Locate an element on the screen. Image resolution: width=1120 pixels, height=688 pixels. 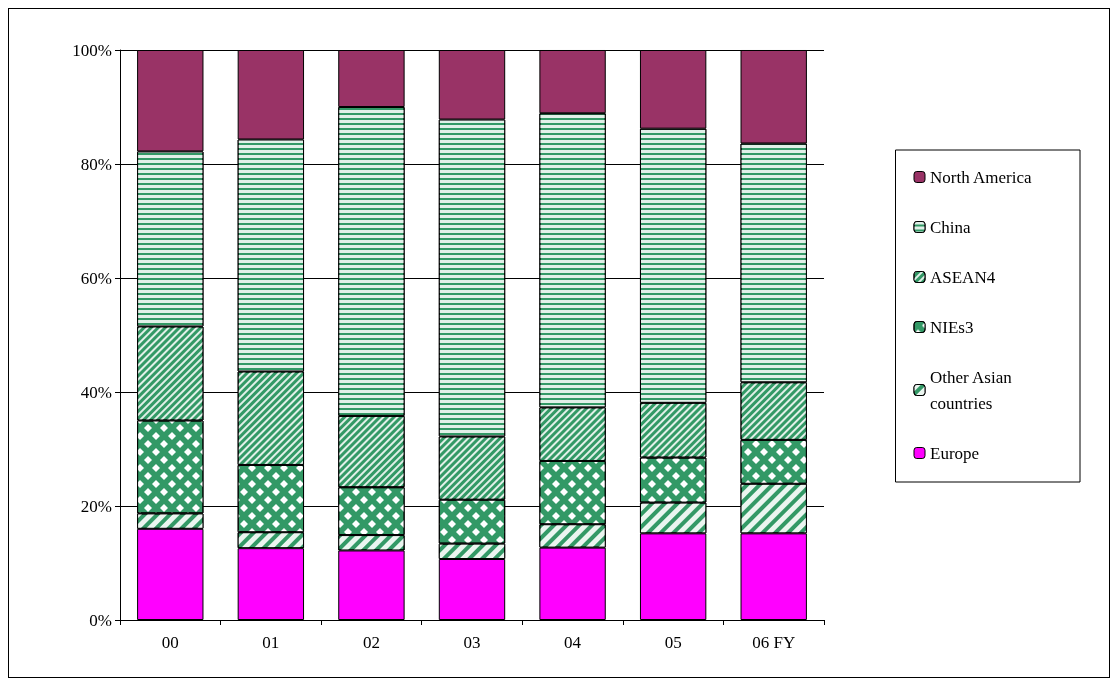
y-tick-label: 80% is located at coordinates (96, 164).